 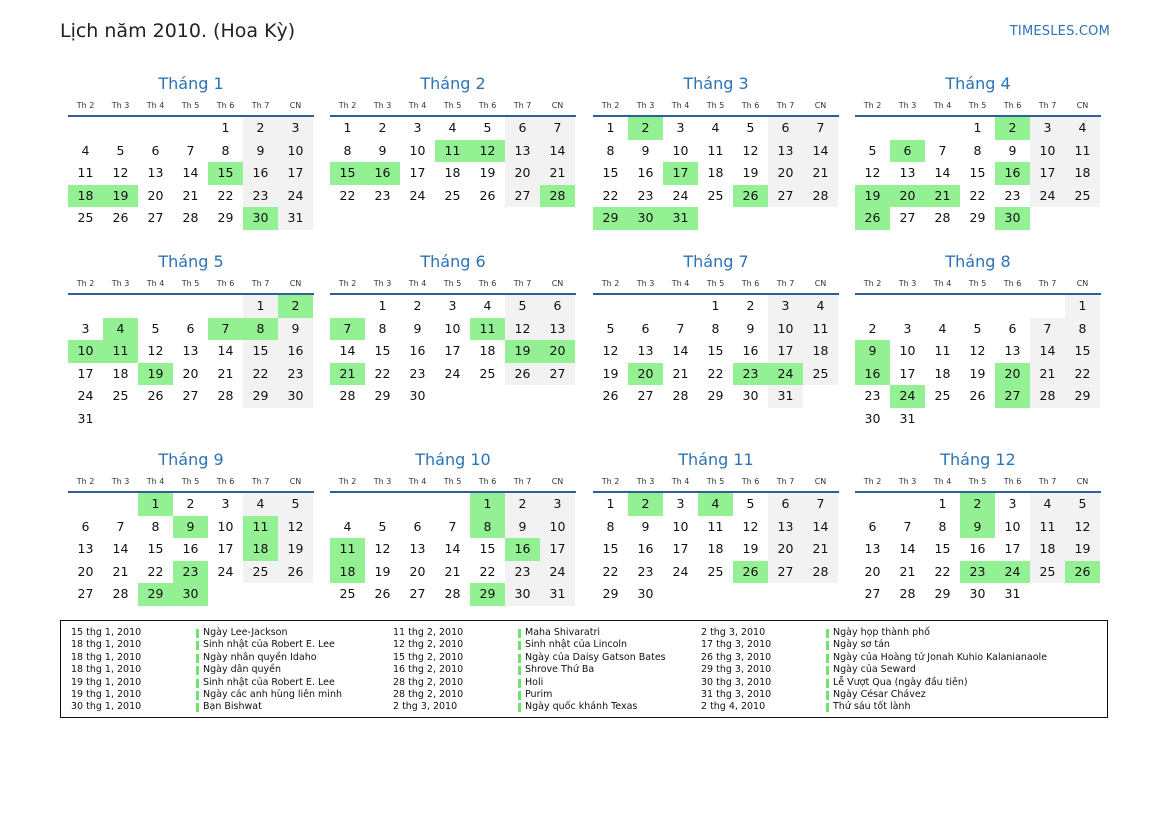 What do you see at coordinates (942, 328) in the screenshot?
I see `day-cell: 4` at bounding box center [942, 328].